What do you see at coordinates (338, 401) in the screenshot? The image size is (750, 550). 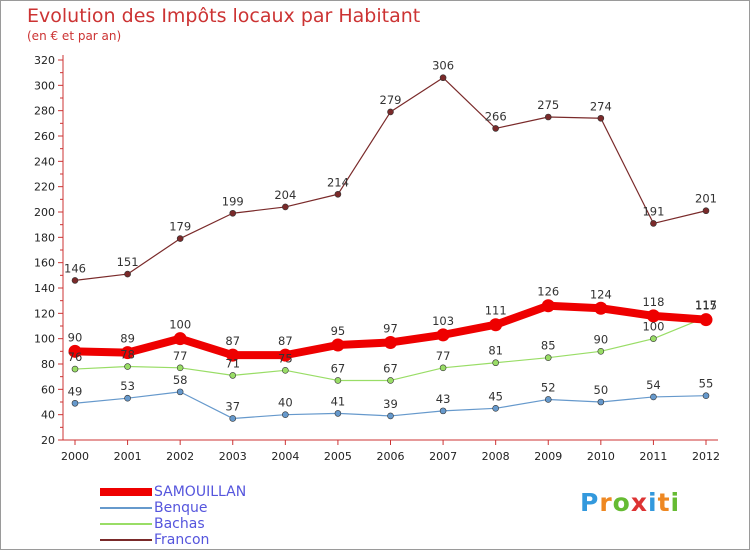 I see `data-label-benque: 41` at bounding box center [338, 401].